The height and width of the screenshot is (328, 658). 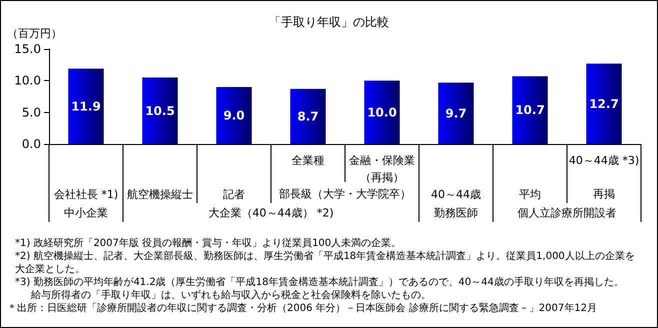 What do you see at coordinates (567, 213) in the screenshot?
I see `text: 個人立診療所開設者` at bounding box center [567, 213].